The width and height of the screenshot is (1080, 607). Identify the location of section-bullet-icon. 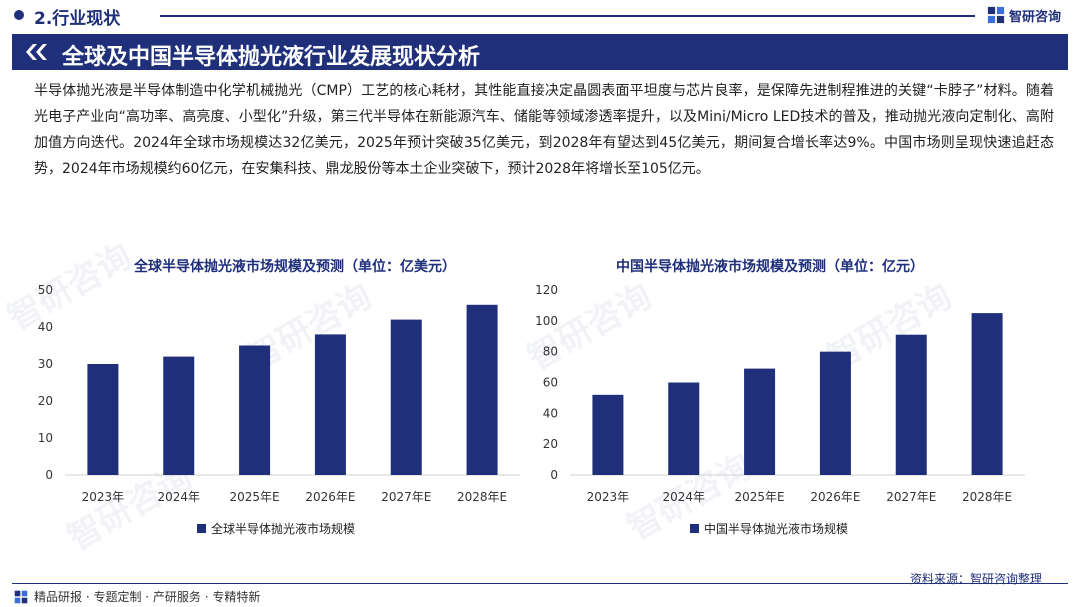
(19, 15).